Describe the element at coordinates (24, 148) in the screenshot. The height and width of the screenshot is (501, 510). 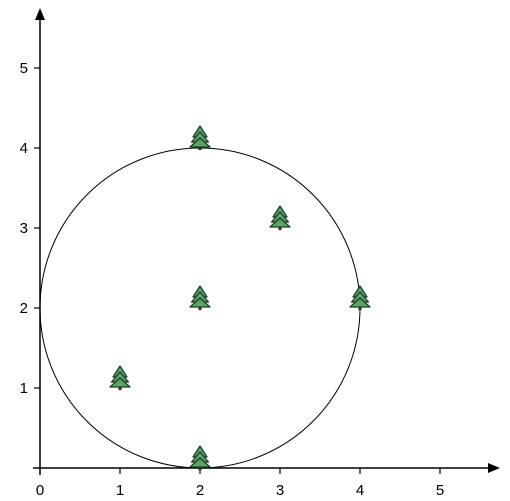
I see `y-tick-label: 4` at that location.